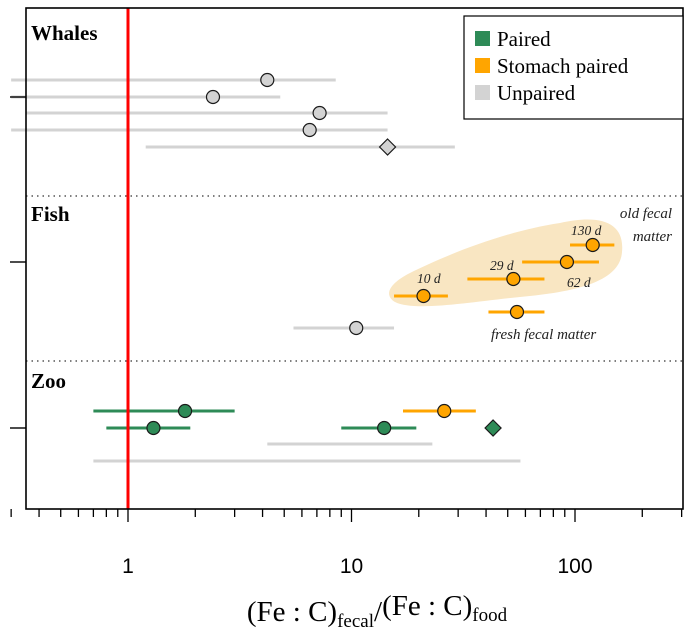  What do you see at coordinates (563, 66) in the screenshot?
I see `legend-label-2: Stomach paired` at bounding box center [563, 66].